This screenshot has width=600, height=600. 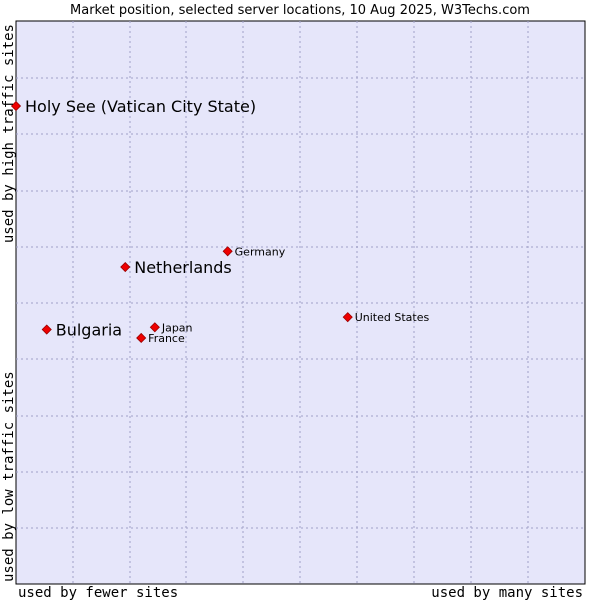 I want to click on point-marker-france, so click(x=141, y=338).